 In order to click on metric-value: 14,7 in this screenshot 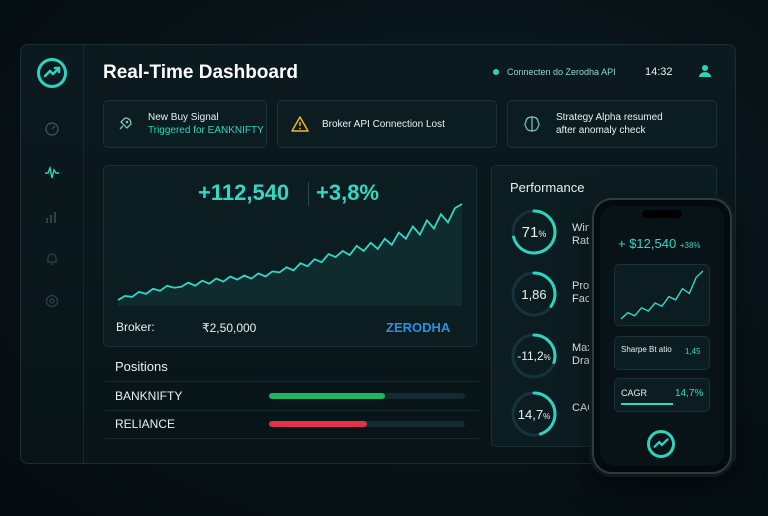, I will do `click(530, 414)`.